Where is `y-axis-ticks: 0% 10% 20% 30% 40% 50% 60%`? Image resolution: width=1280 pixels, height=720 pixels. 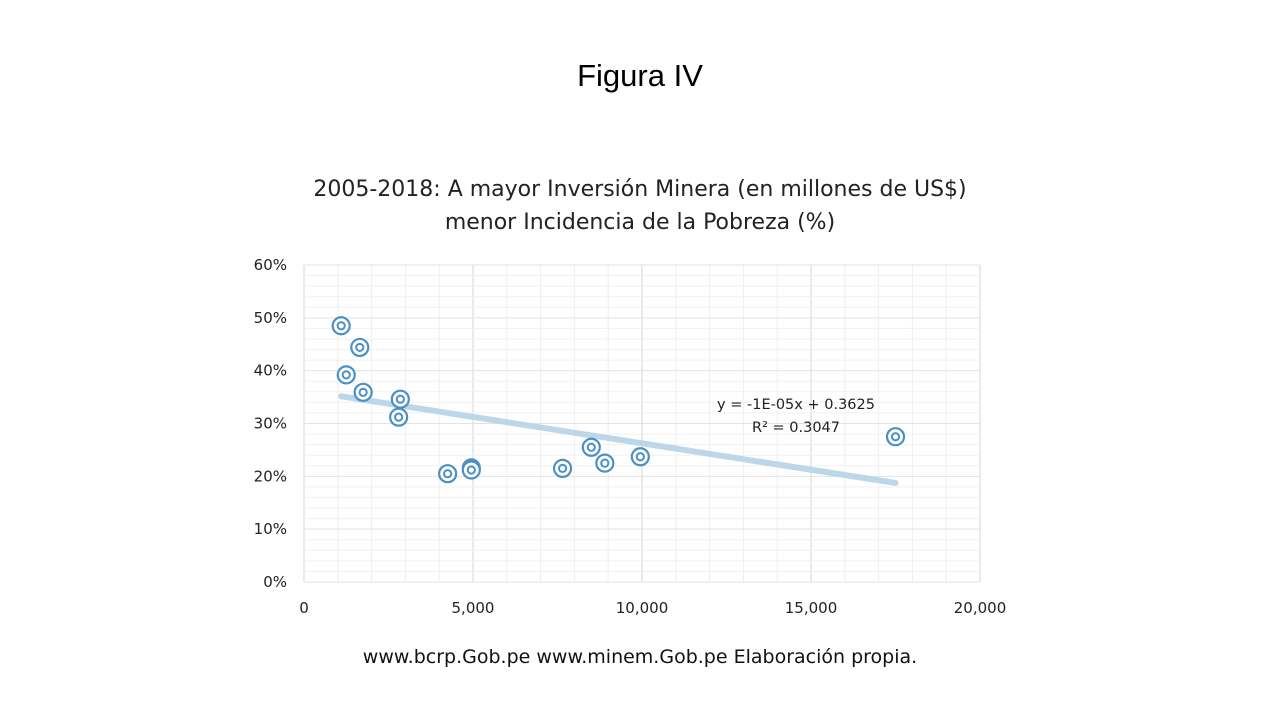 y-axis-ticks: 0% 10% 20% 30% 40% 50% 60% is located at coordinates (270, 423).